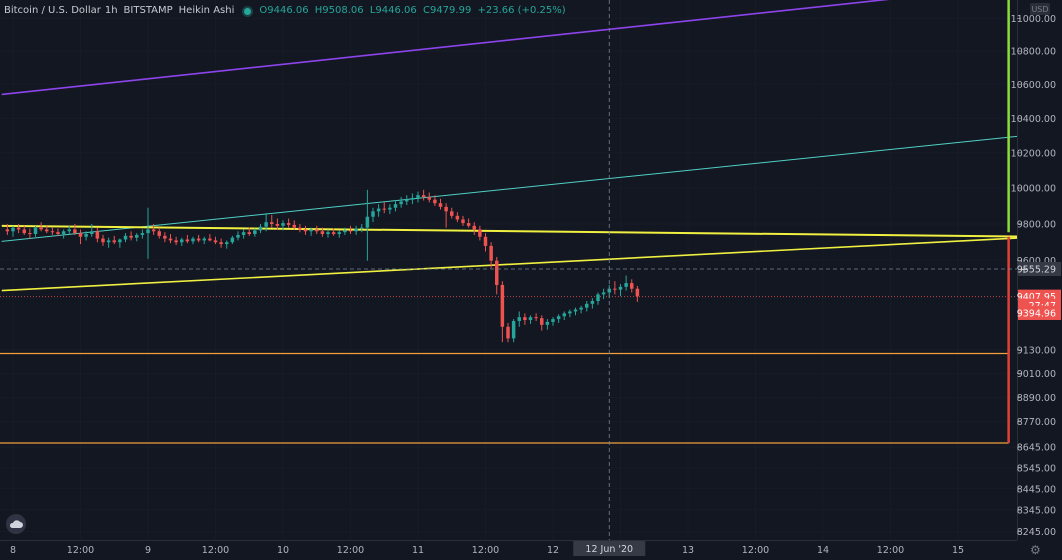 The image size is (1062, 560). What do you see at coordinates (418, 550) in the screenshot?
I see `time-tick-label: 11` at bounding box center [418, 550].